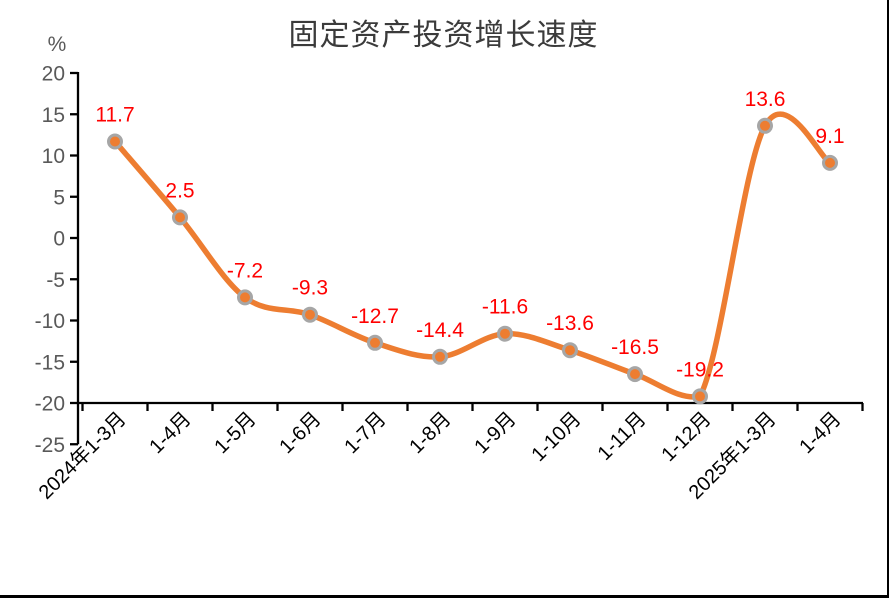 This screenshot has height=598, width=889. I want to click on x-tick-label: 1-6月, so click(300, 433).